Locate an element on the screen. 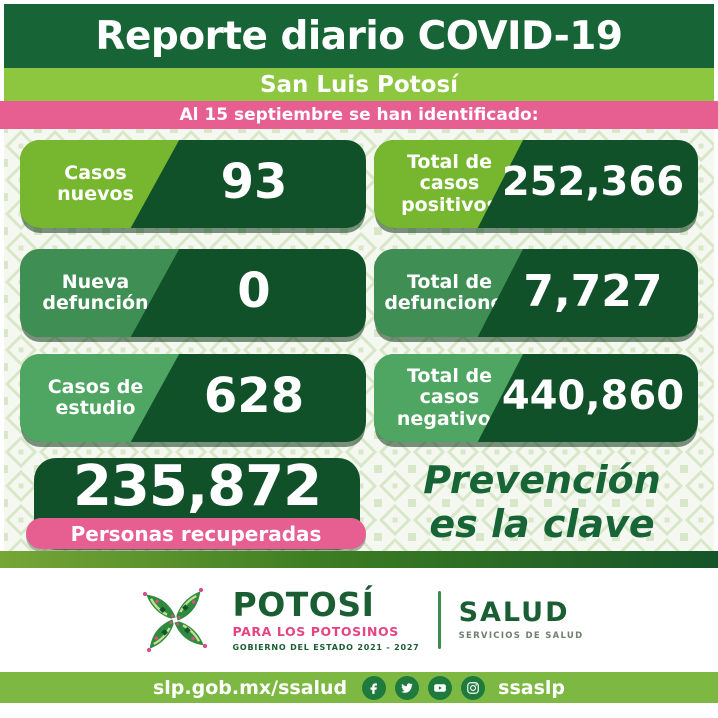 The height and width of the screenshot is (718, 718). stat-label: Total de defunciones is located at coordinates (449, 292).